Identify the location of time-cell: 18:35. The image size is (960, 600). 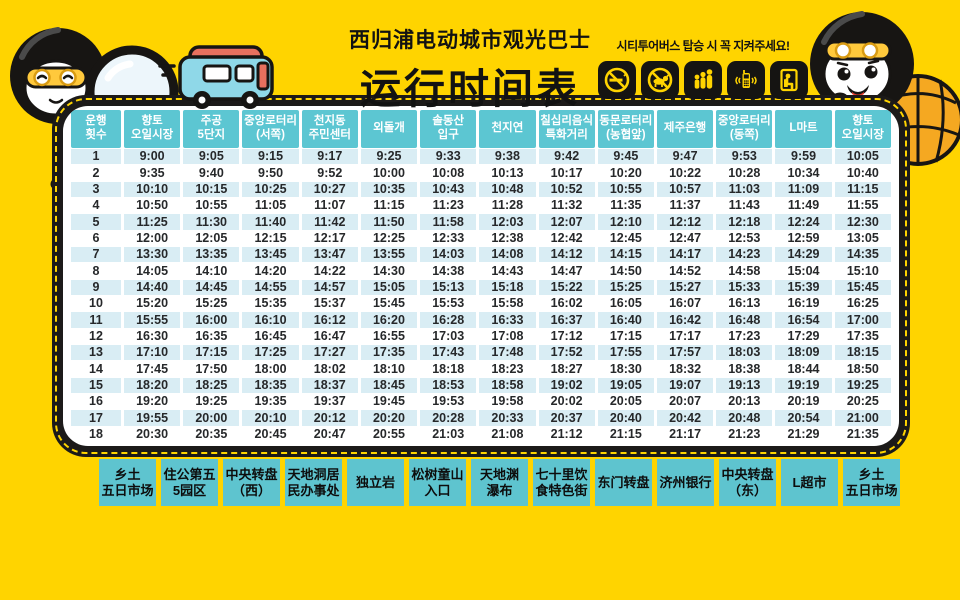
(270, 385).